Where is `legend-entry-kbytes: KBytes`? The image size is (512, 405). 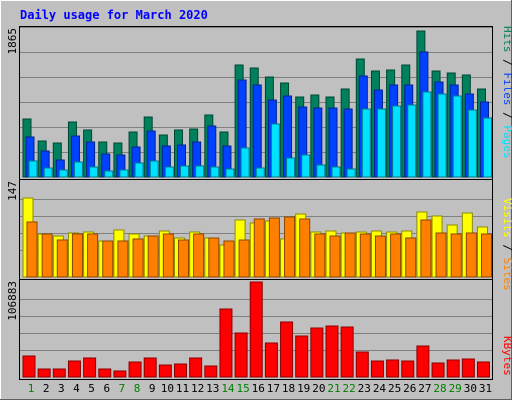 legend-entry-kbytes: KBytes is located at coordinates (506, 356).